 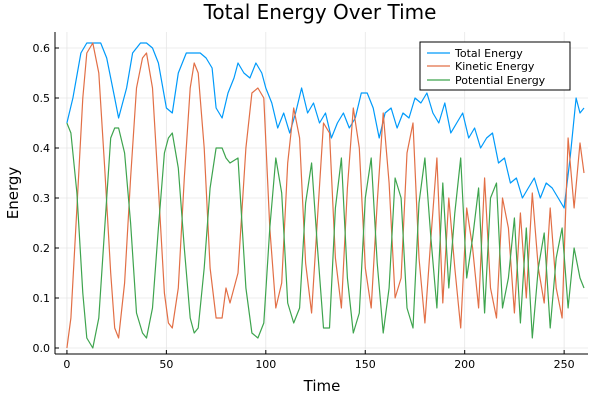 What do you see at coordinates (13, 193) in the screenshot?
I see `y-axis-label: Energy` at bounding box center [13, 193].